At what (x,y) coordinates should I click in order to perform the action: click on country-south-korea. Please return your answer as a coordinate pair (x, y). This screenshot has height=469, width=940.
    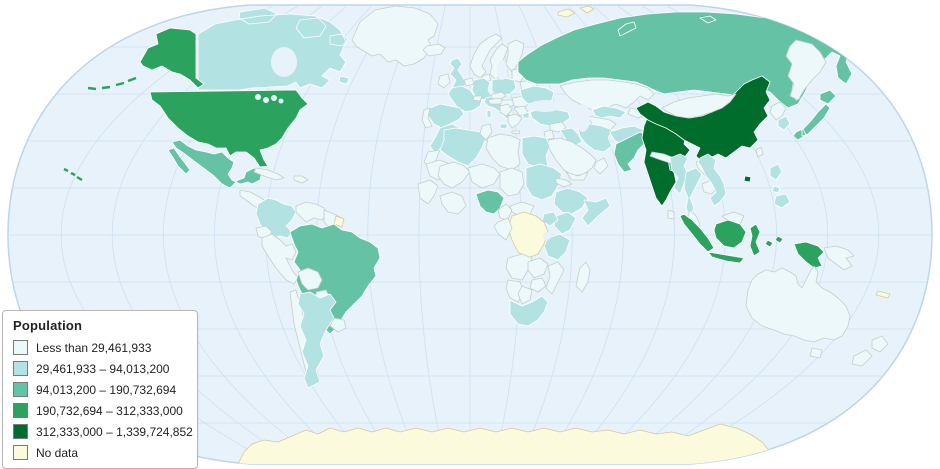
    Looking at the image, I should click on (784, 123).